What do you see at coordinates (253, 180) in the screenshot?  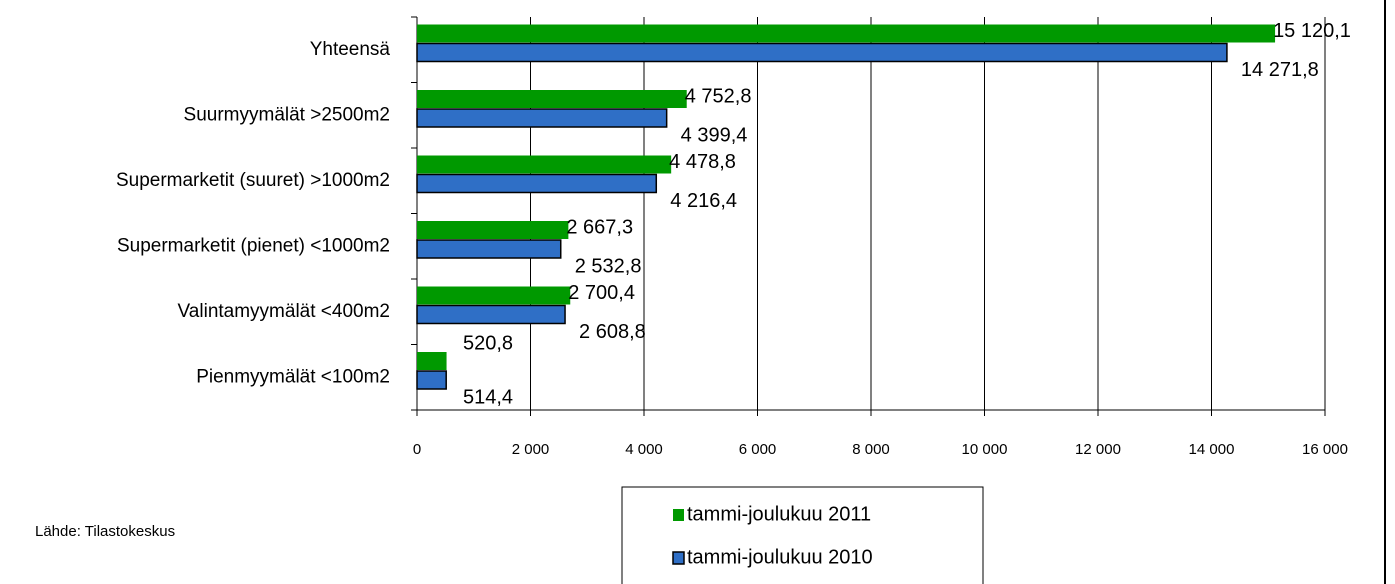 I see `y-tick-label: Supermarketit (suuret) >1000m2` at bounding box center [253, 180].